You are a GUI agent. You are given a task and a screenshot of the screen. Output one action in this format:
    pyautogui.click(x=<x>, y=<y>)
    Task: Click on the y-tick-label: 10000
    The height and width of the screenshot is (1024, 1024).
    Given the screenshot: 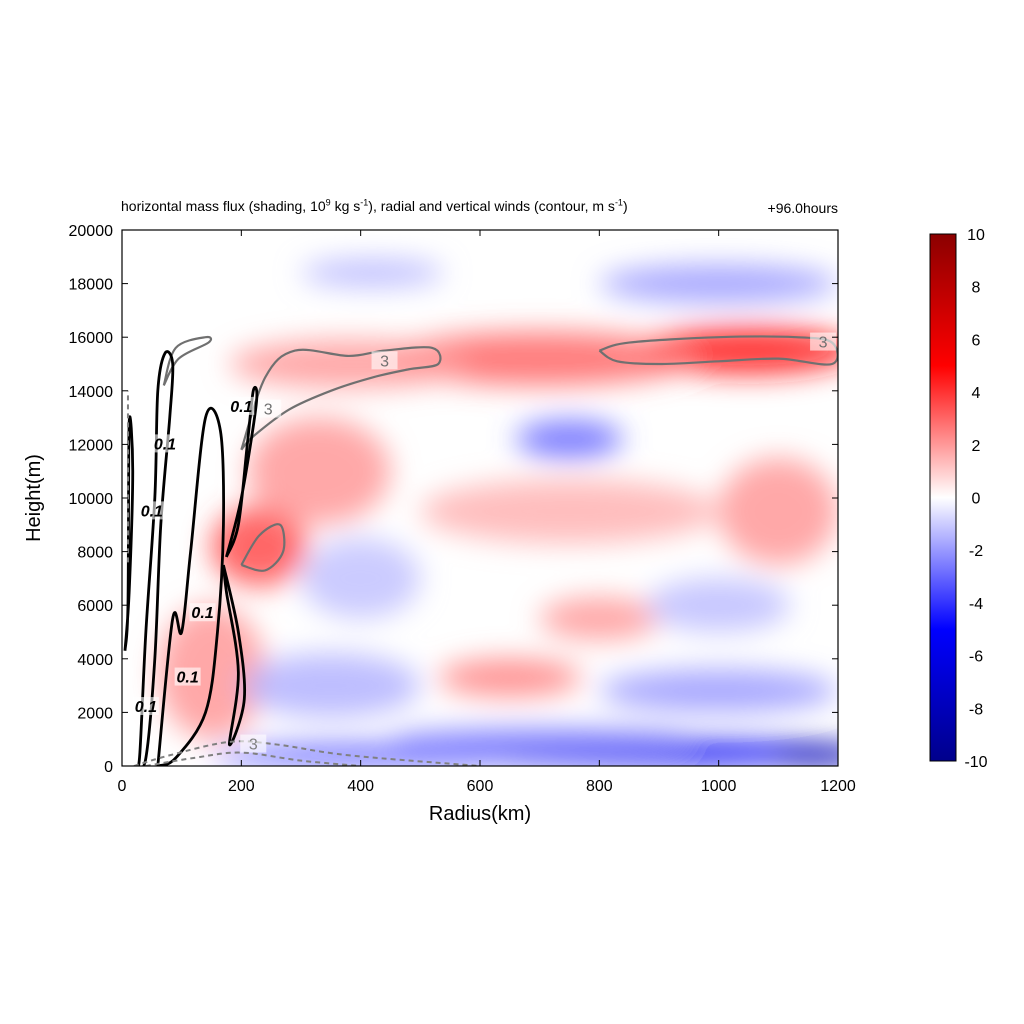 What is the action you would take?
    pyautogui.click(x=91, y=499)
    